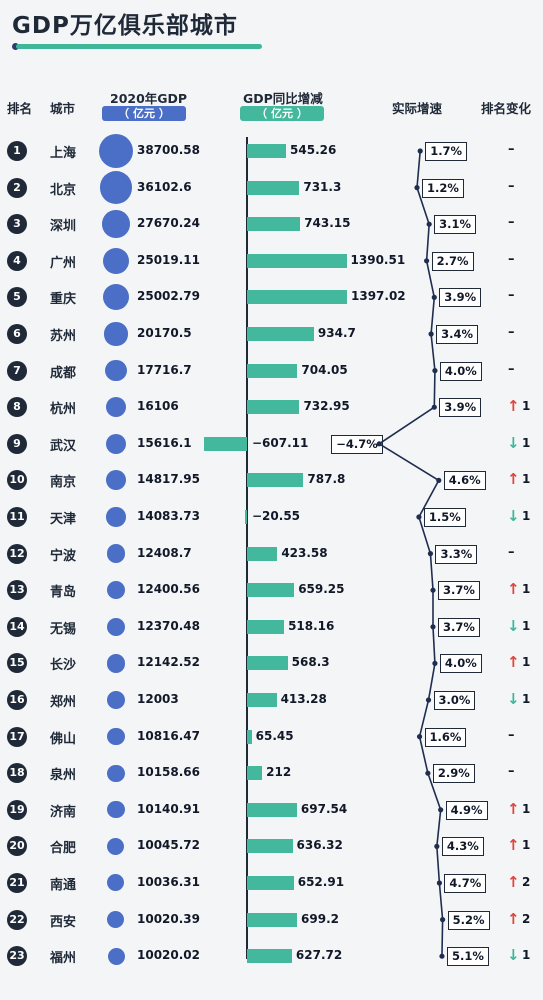 The height and width of the screenshot is (1000, 543). I want to click on chart-title: GDP万亿俱乐部城市, so click(125, 26).